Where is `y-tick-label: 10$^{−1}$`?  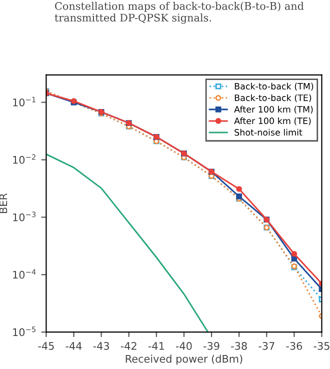
y-tick-label: 10$^{−1}$ is located at coordinates (24, 101).